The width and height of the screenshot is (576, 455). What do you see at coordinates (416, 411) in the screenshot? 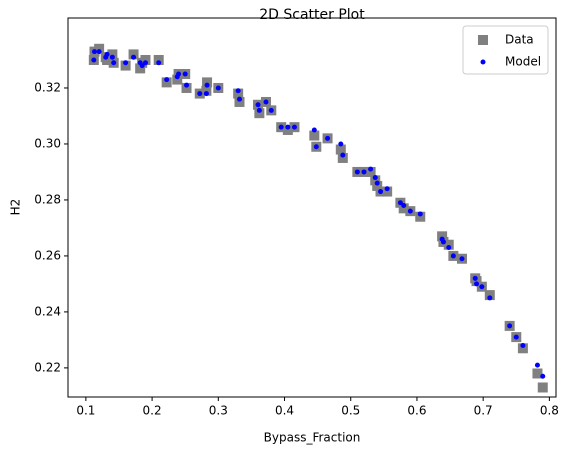
I see `x-tick-label: 0.6` at bounding box center [416, 411].